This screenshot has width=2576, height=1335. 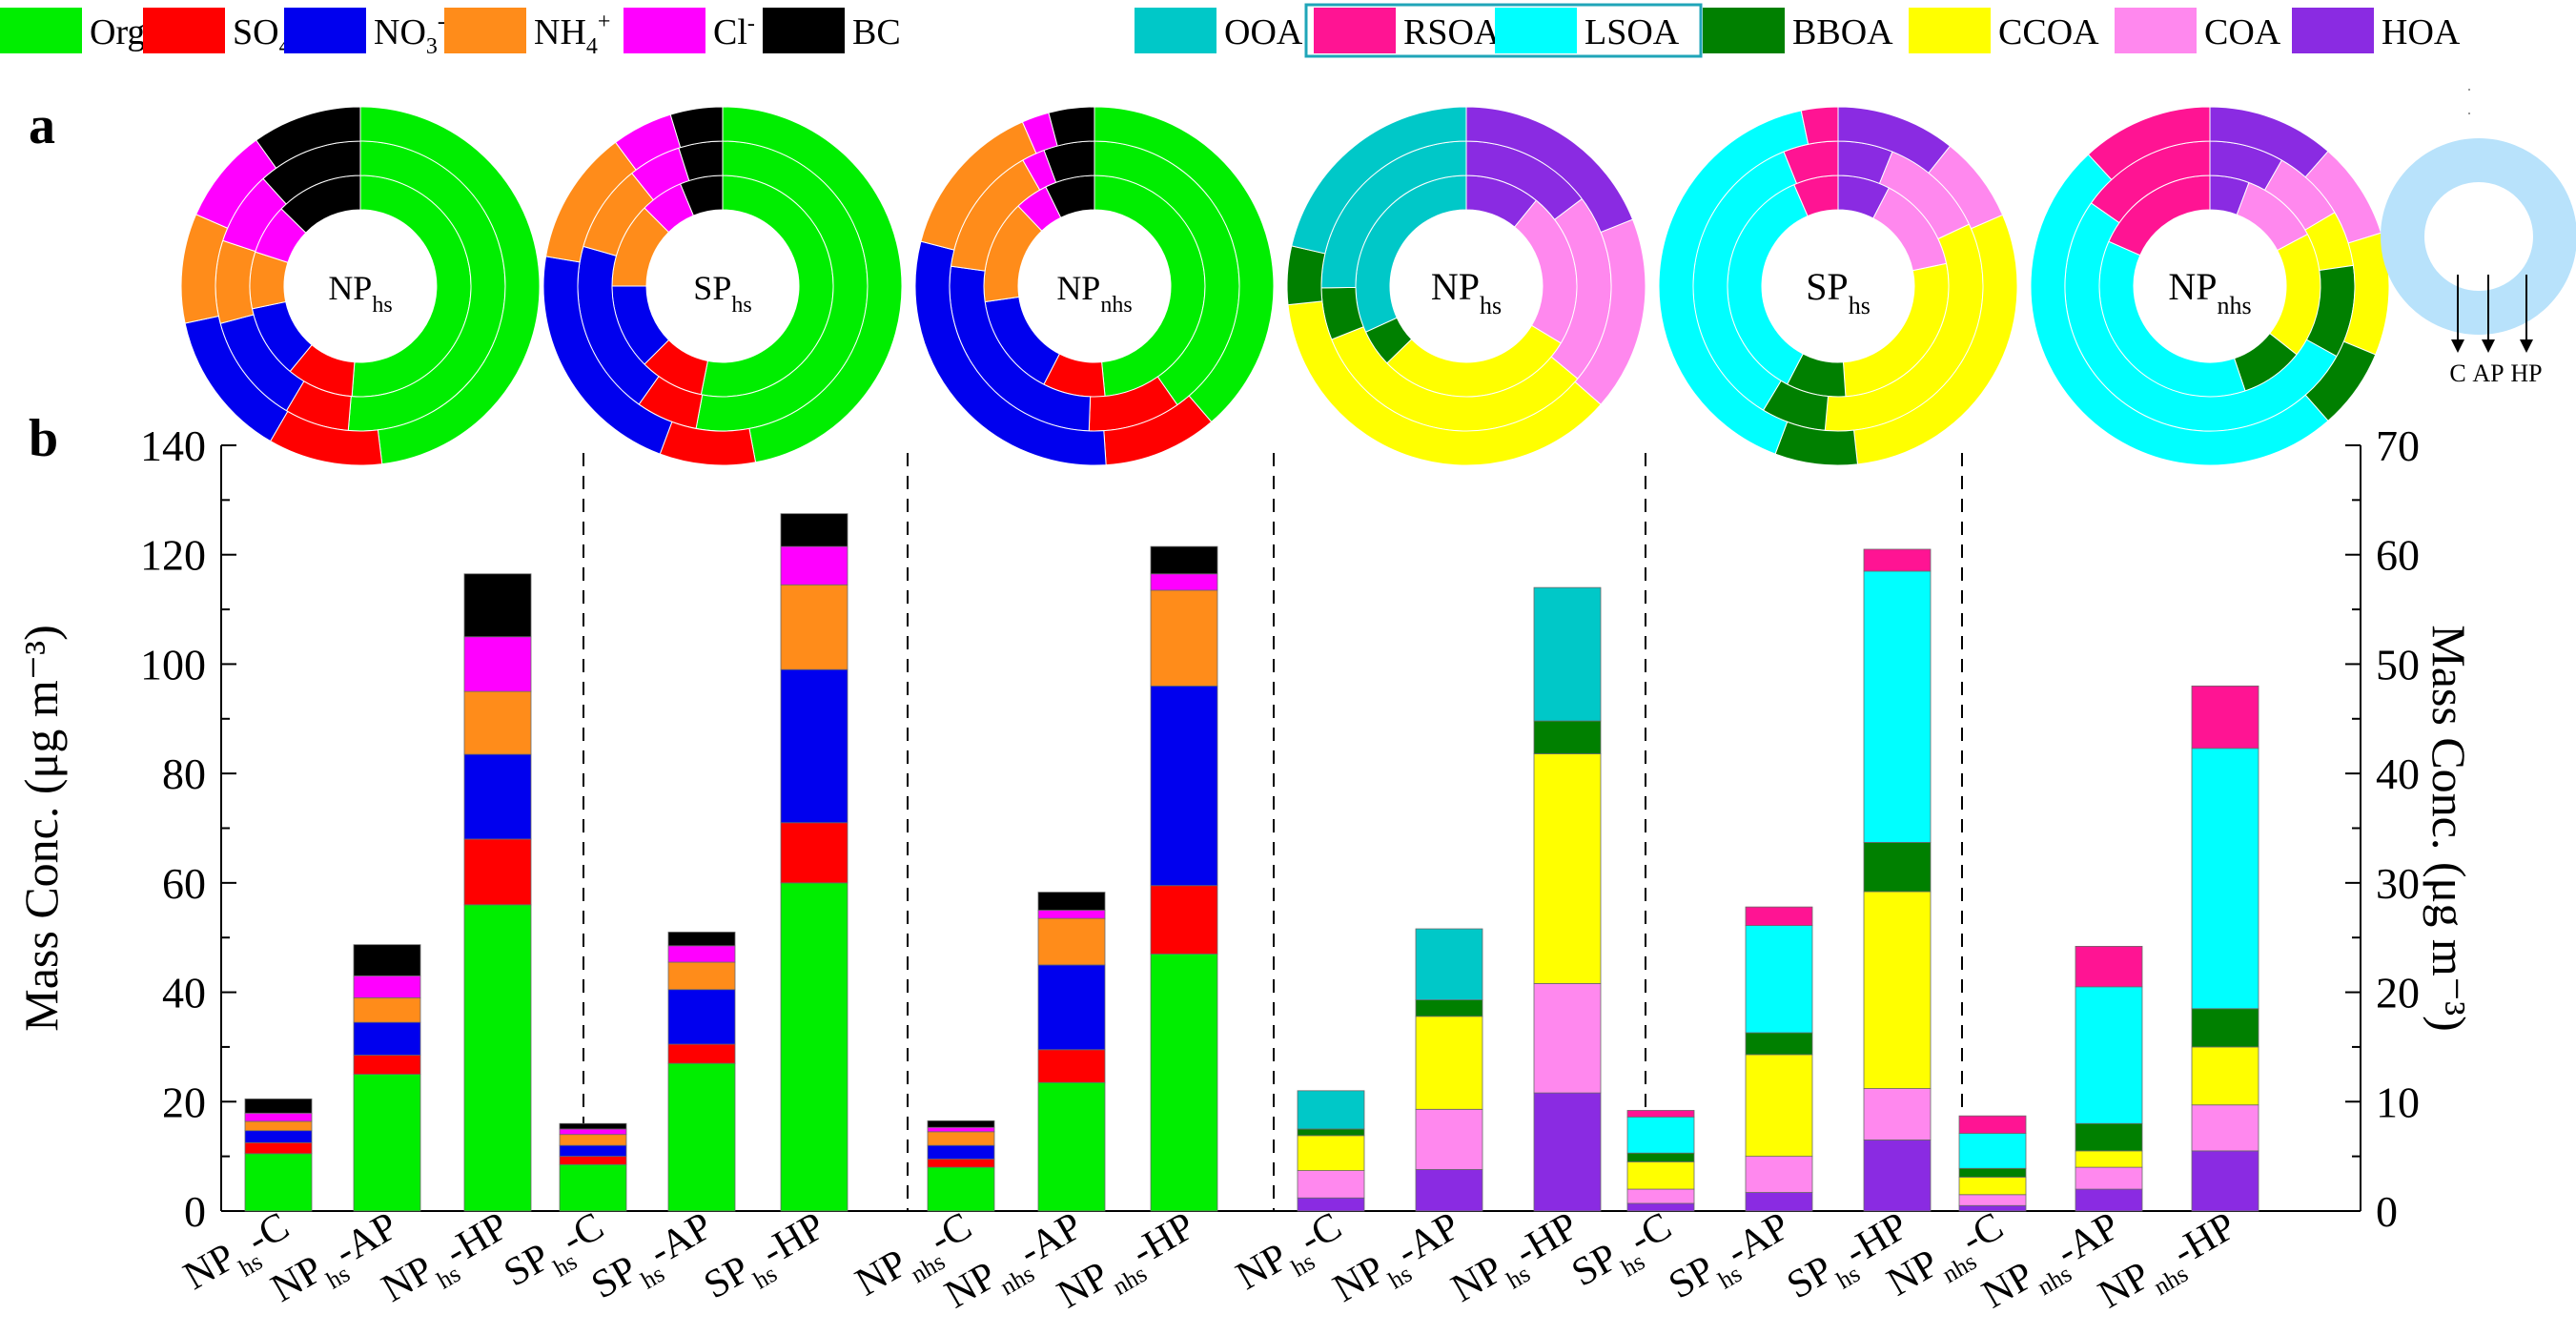 I want to click on left-tick-label: 60, so click(x=184, y=883).